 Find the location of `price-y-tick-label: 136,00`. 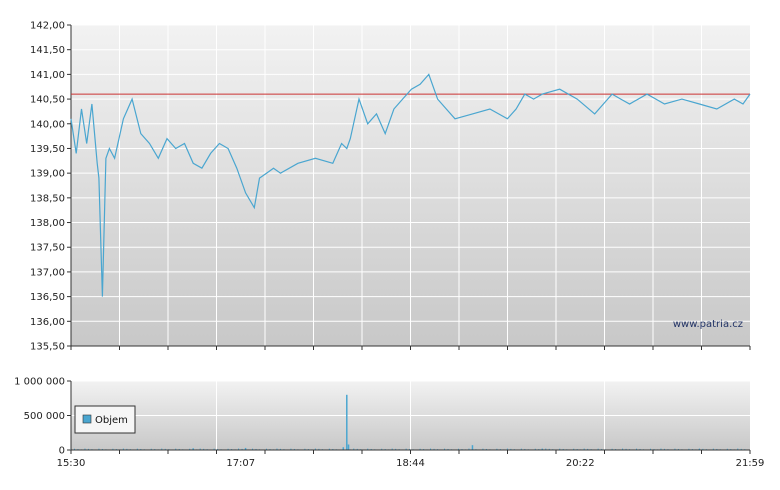

price-y-tick-label: 136,00 is located at coordinates (47, 322).